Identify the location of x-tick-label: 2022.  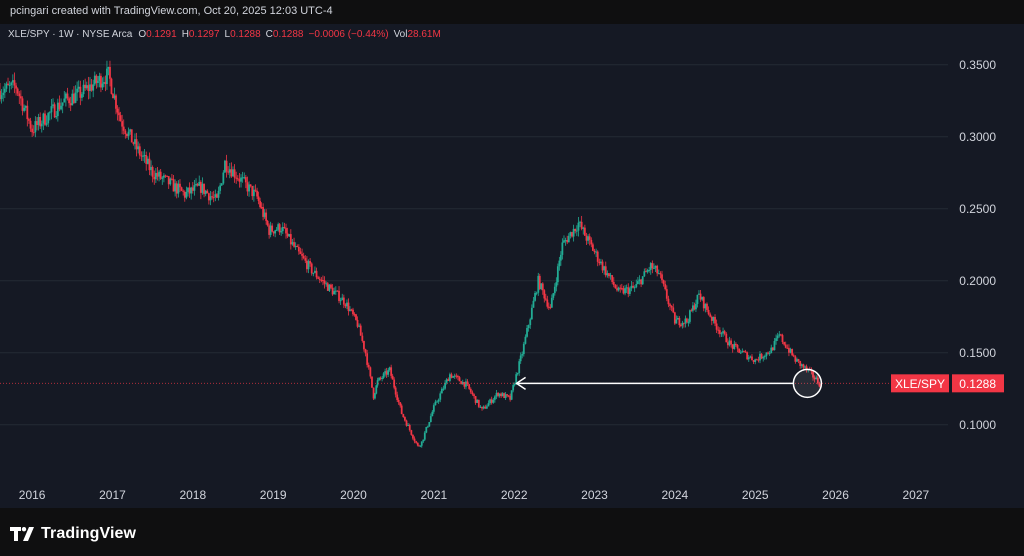
(514, 495).